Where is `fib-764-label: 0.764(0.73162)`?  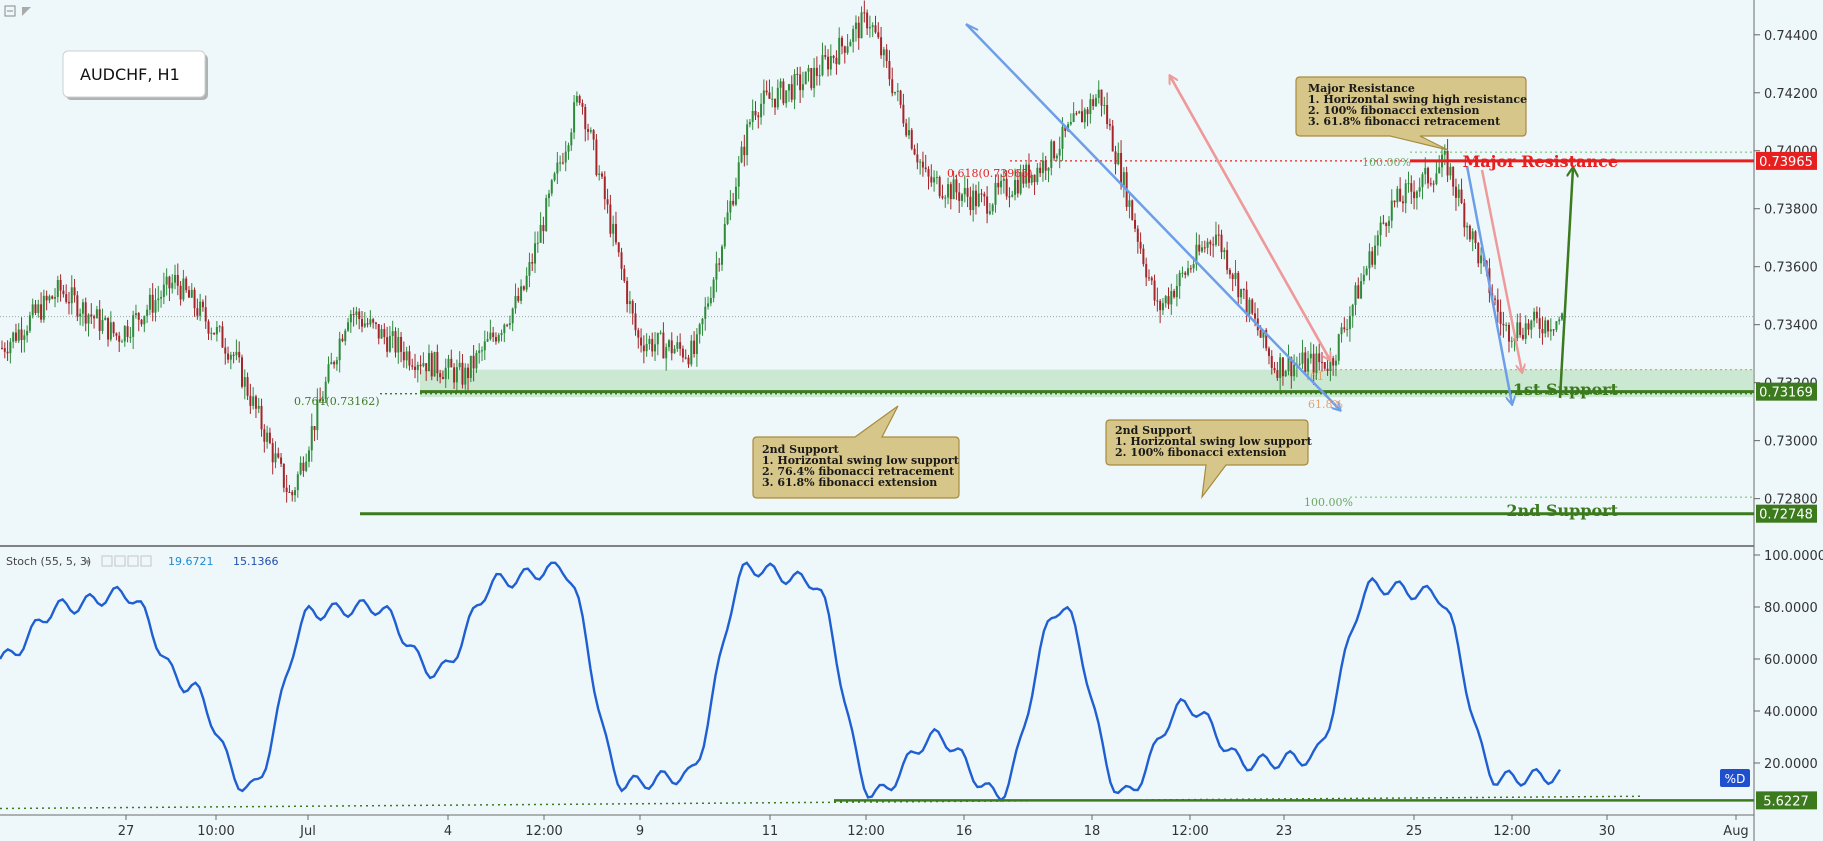 fib-764-label: 0.764(0.73162) is located at coordinates (337, 401).